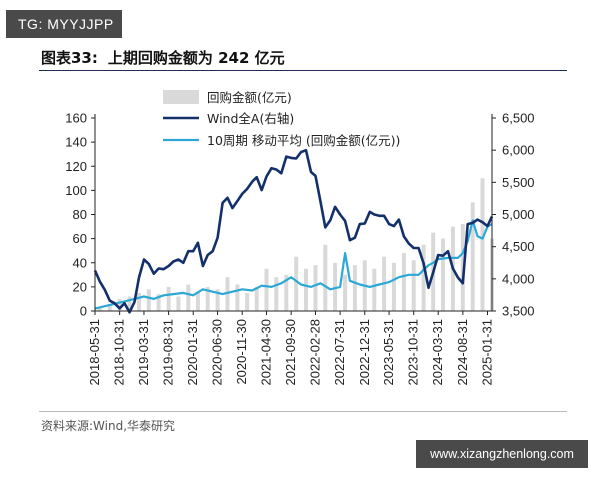 The width and height of the screenshot is (600, 480). What do you see at coordinates (388, 352) in the screenshot?
I see `x-tick-label: 2023-05-31` at bounding box center [388, 352].